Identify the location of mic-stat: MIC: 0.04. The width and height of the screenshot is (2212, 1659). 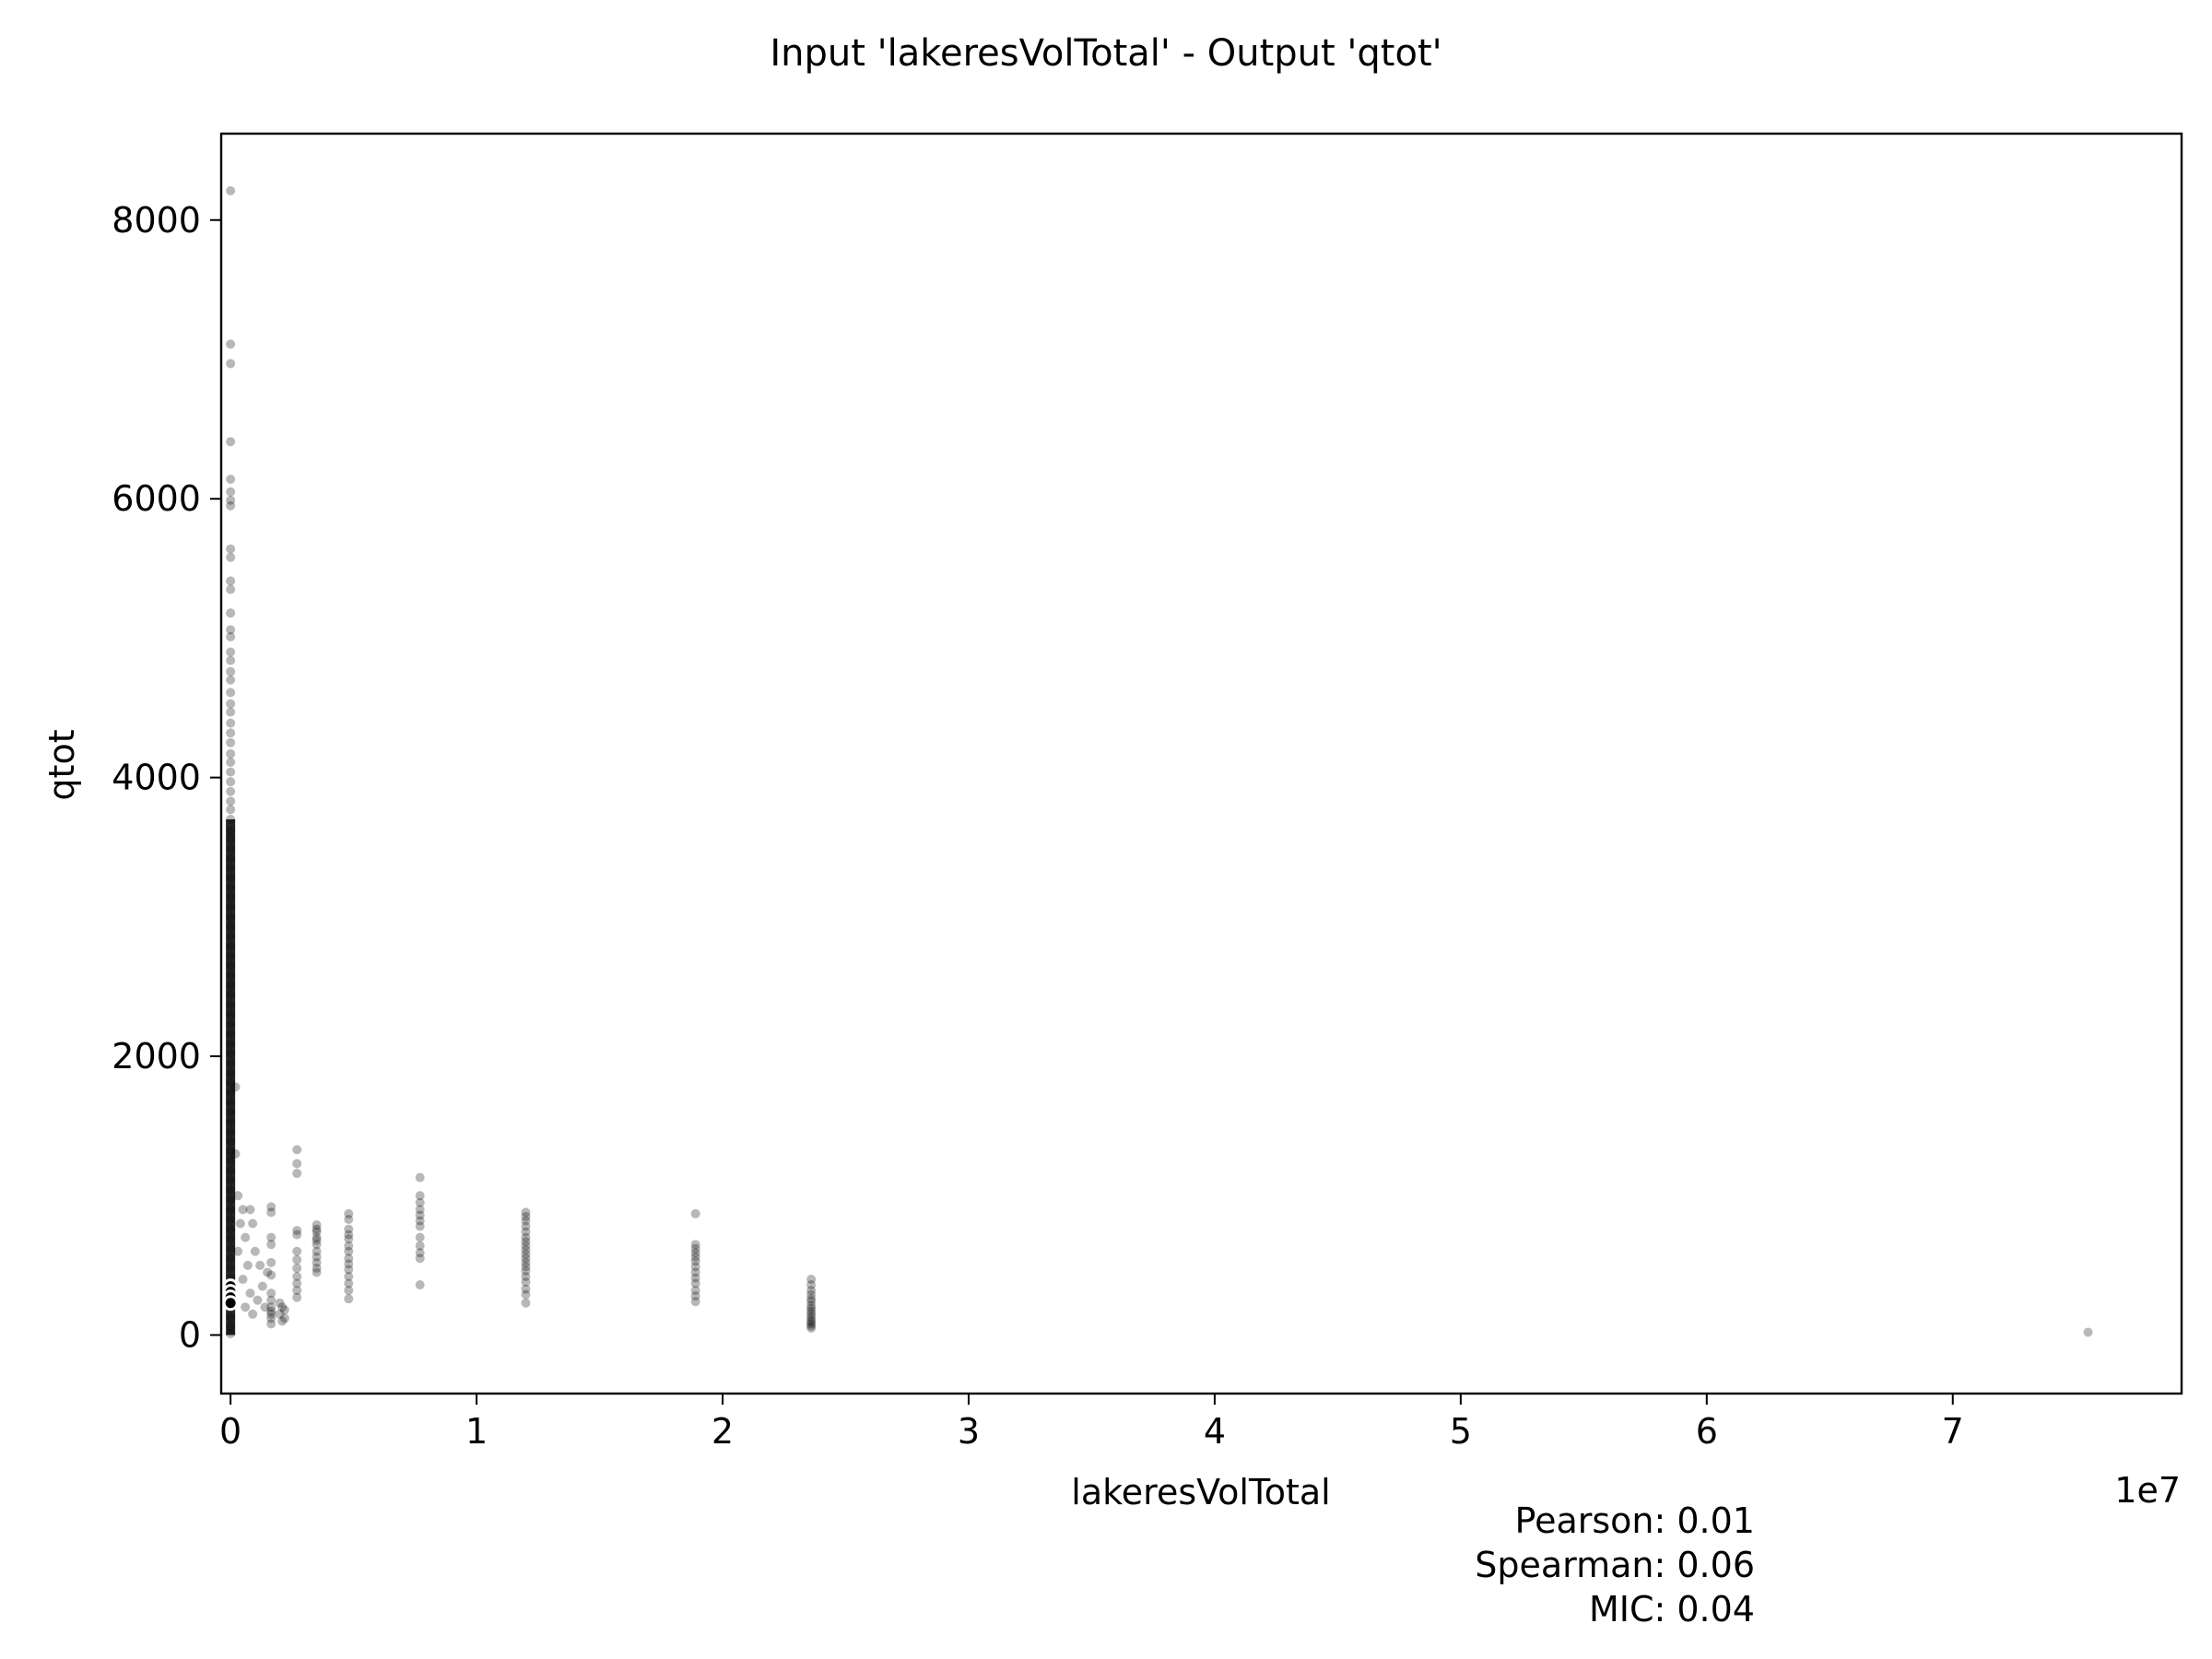
(1671, 1609).